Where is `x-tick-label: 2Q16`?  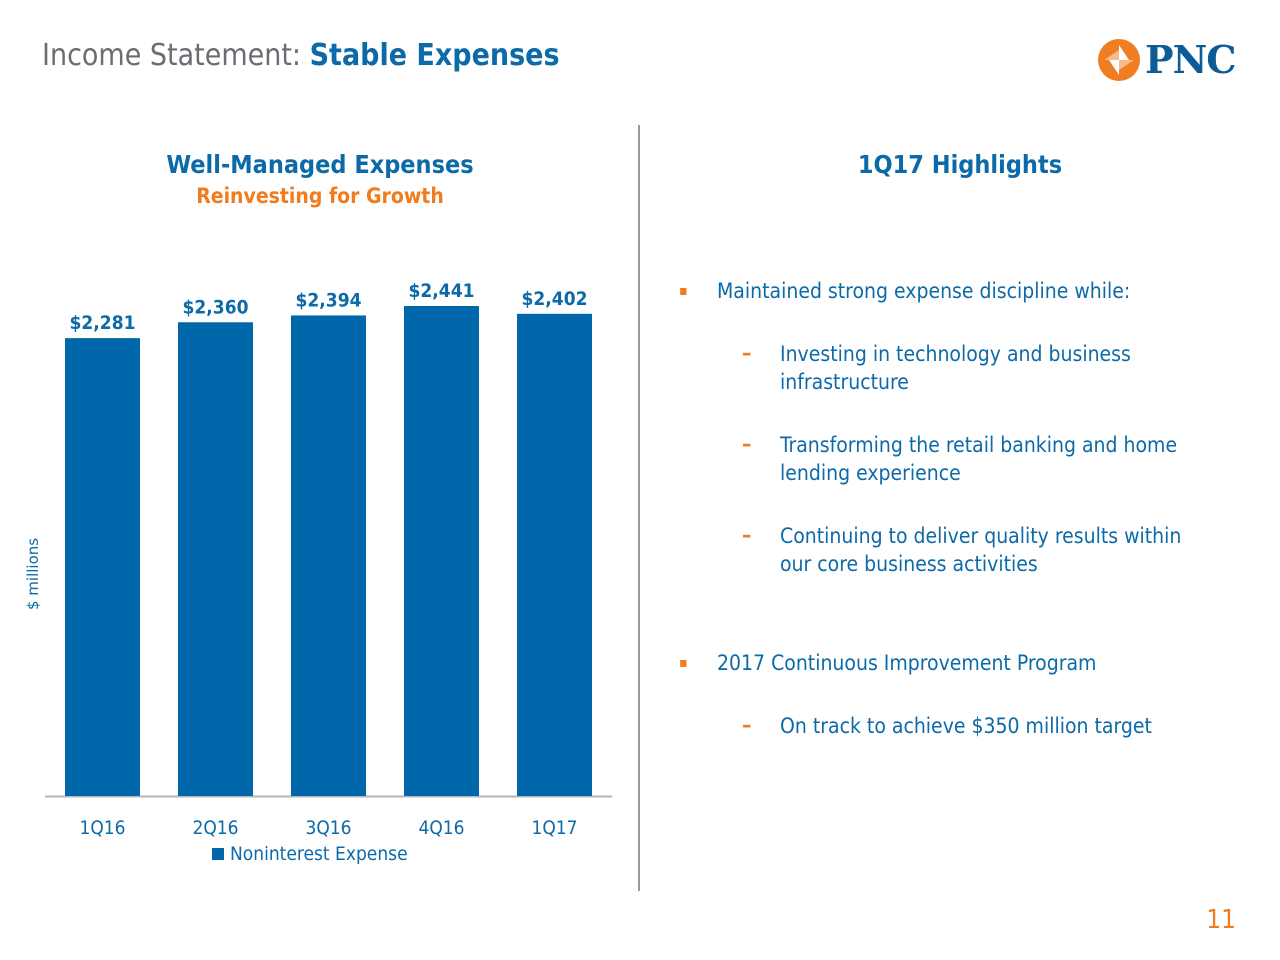
x-tick-label: 2Q16 is located at coordinates (215, 828).